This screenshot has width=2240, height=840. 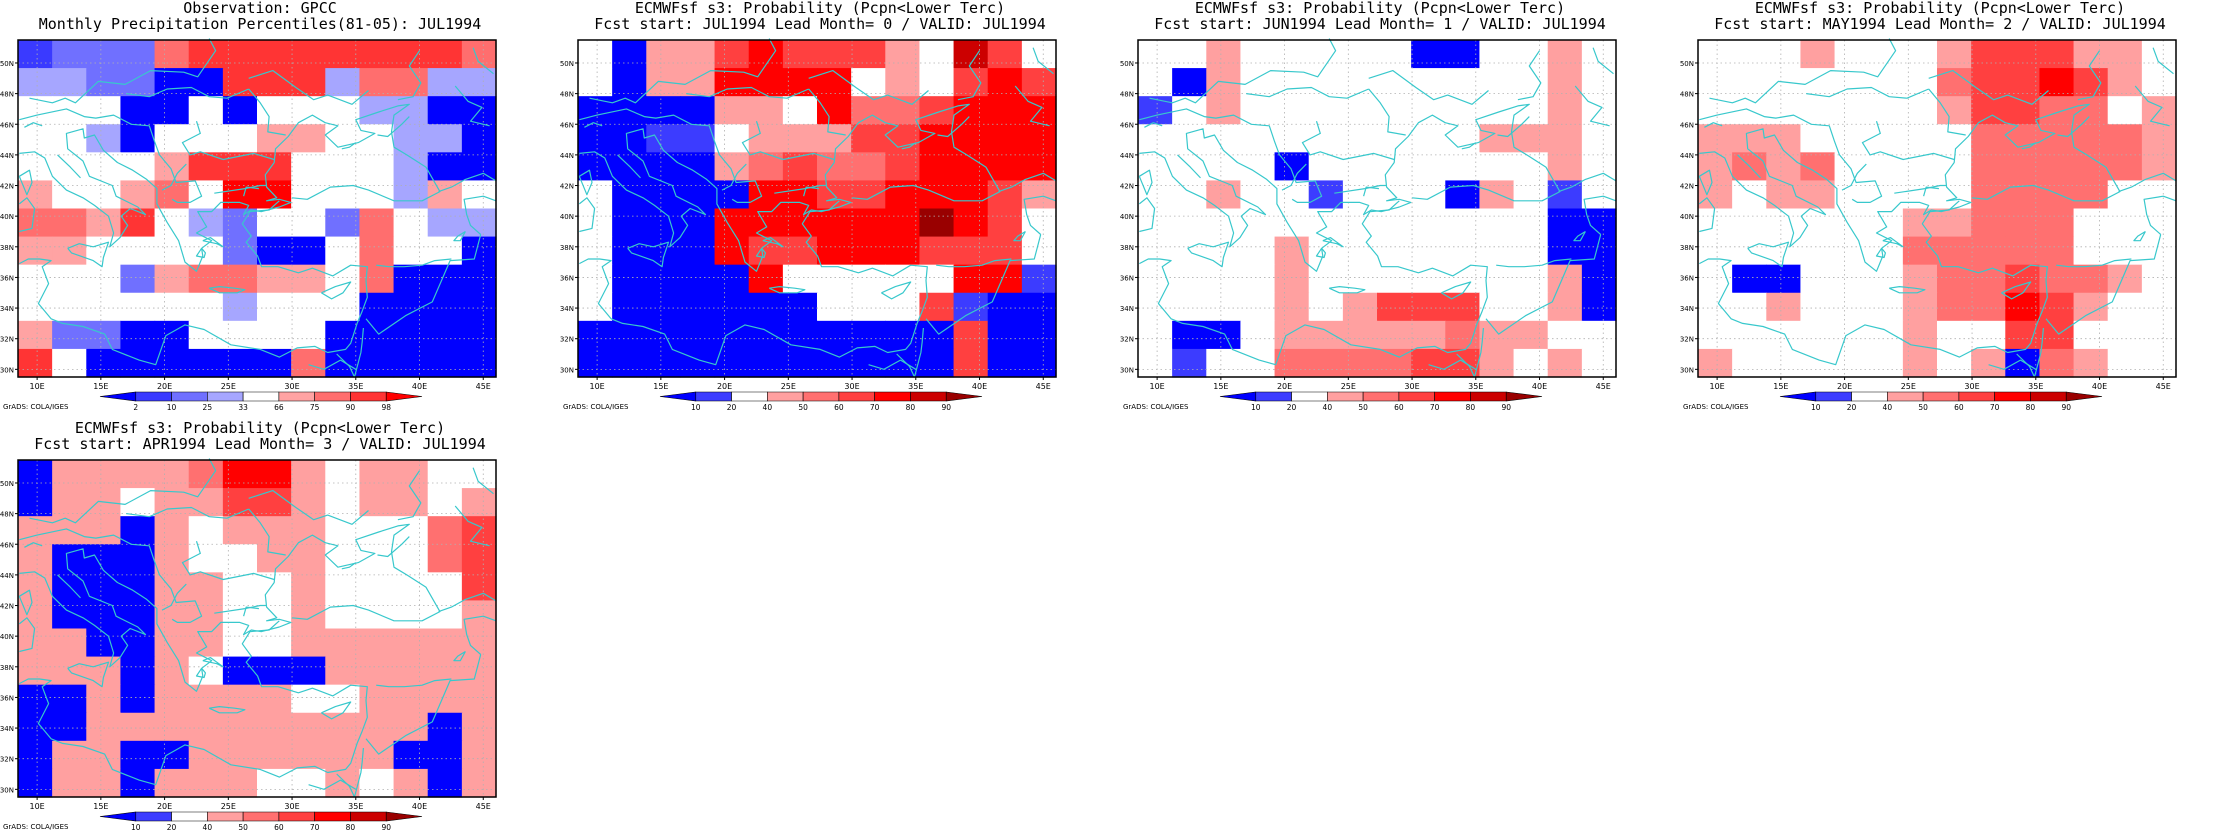 What do you see at coordinates (1687, 340) in the screenshot?
I see `y-tick-label: 32N` at bounding box center [1687, 340].